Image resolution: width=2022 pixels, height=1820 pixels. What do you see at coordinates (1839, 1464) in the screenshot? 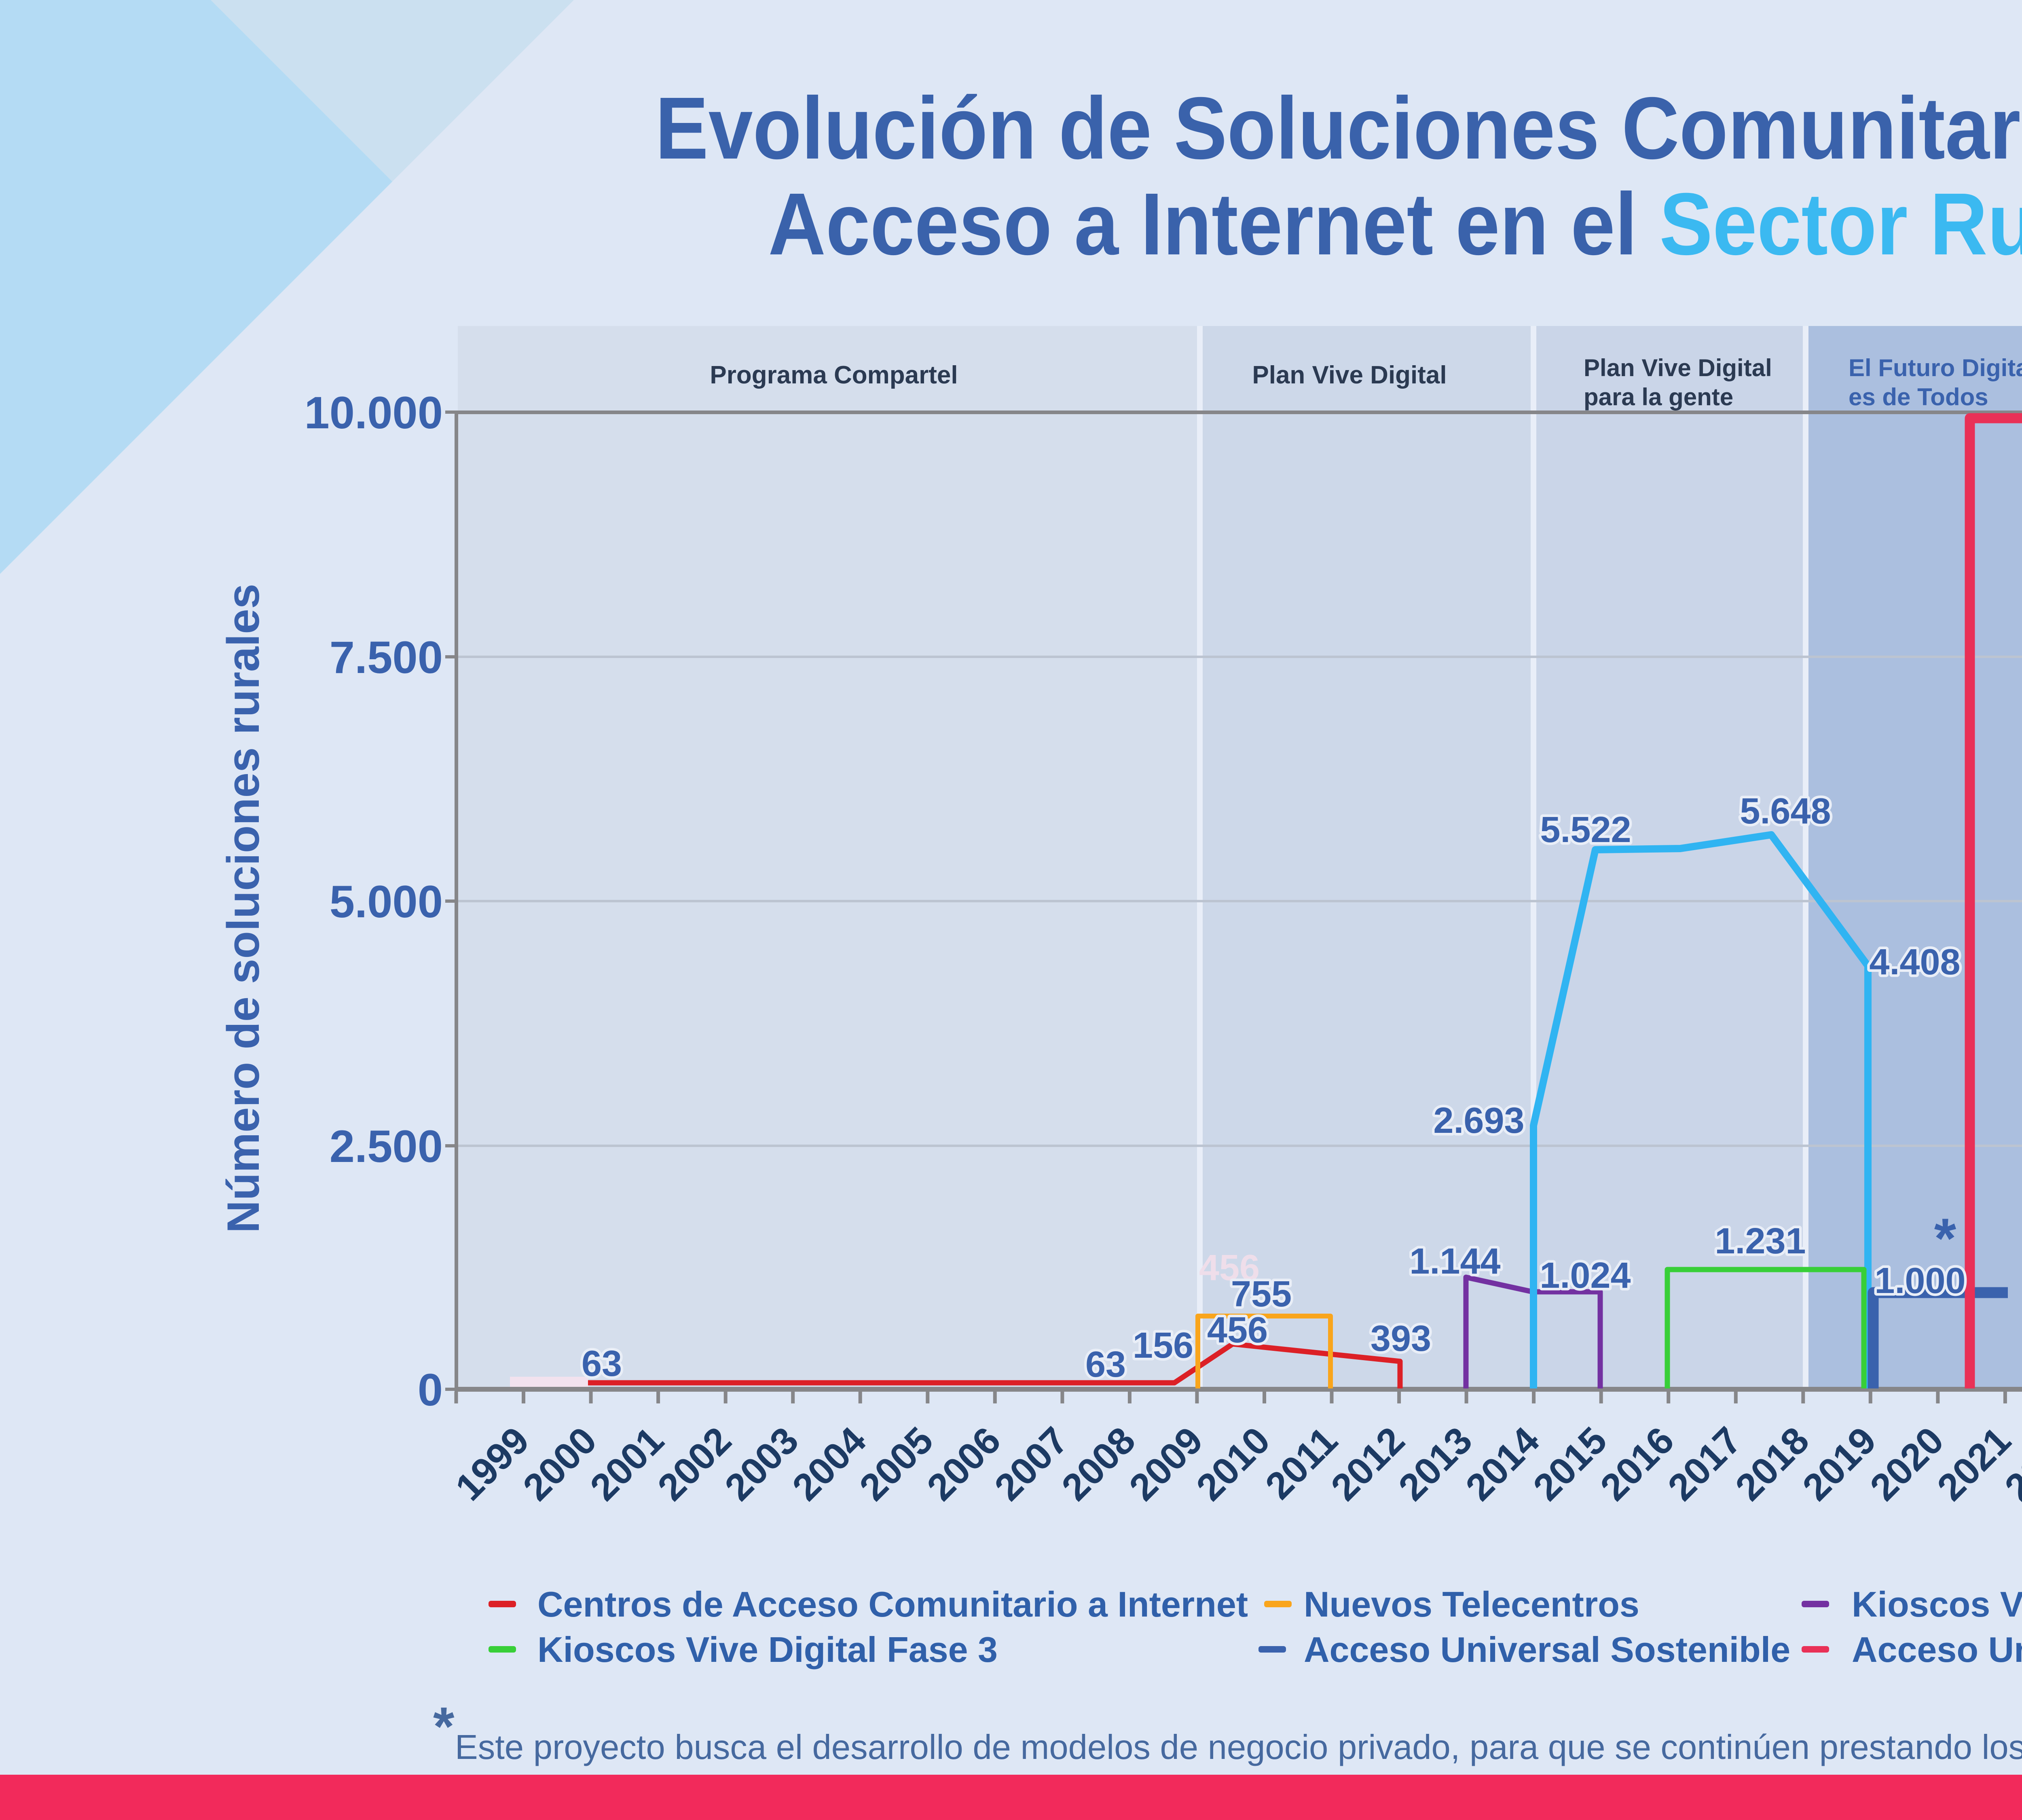
I see `svg-text: 2019` at bounding box center [1839, 1464].